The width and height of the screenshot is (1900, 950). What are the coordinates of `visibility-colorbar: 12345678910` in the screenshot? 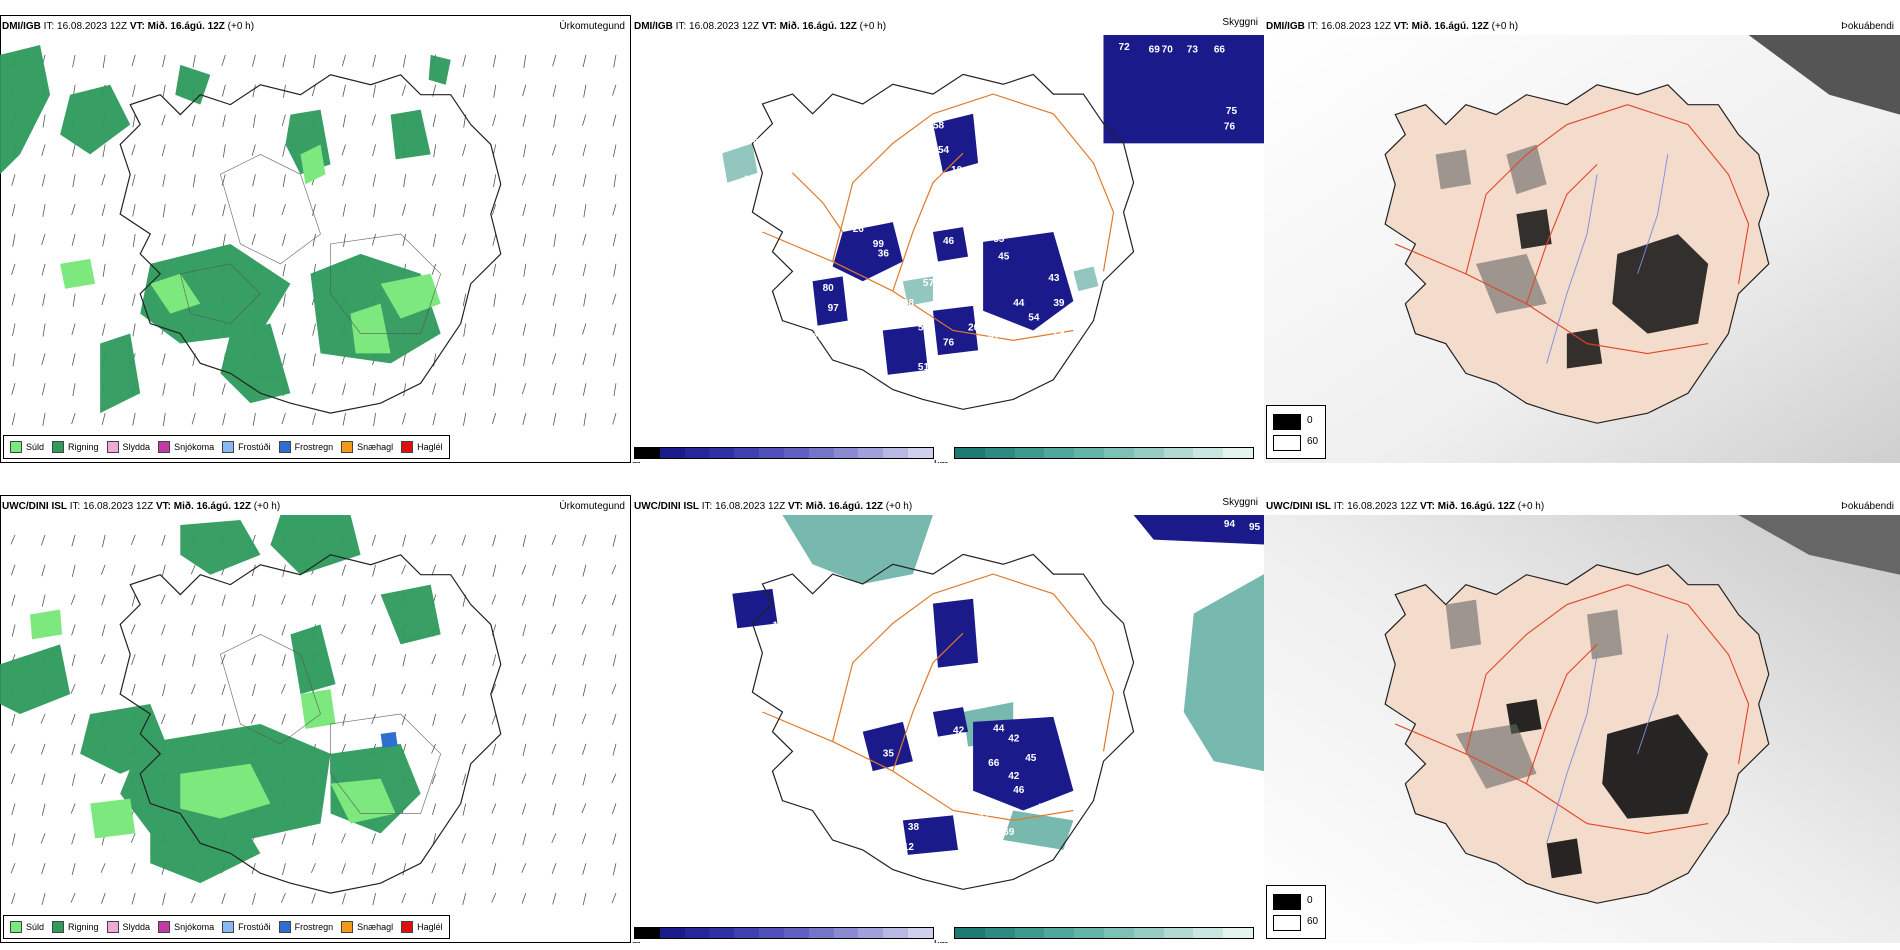 It's located at (1104, 453).